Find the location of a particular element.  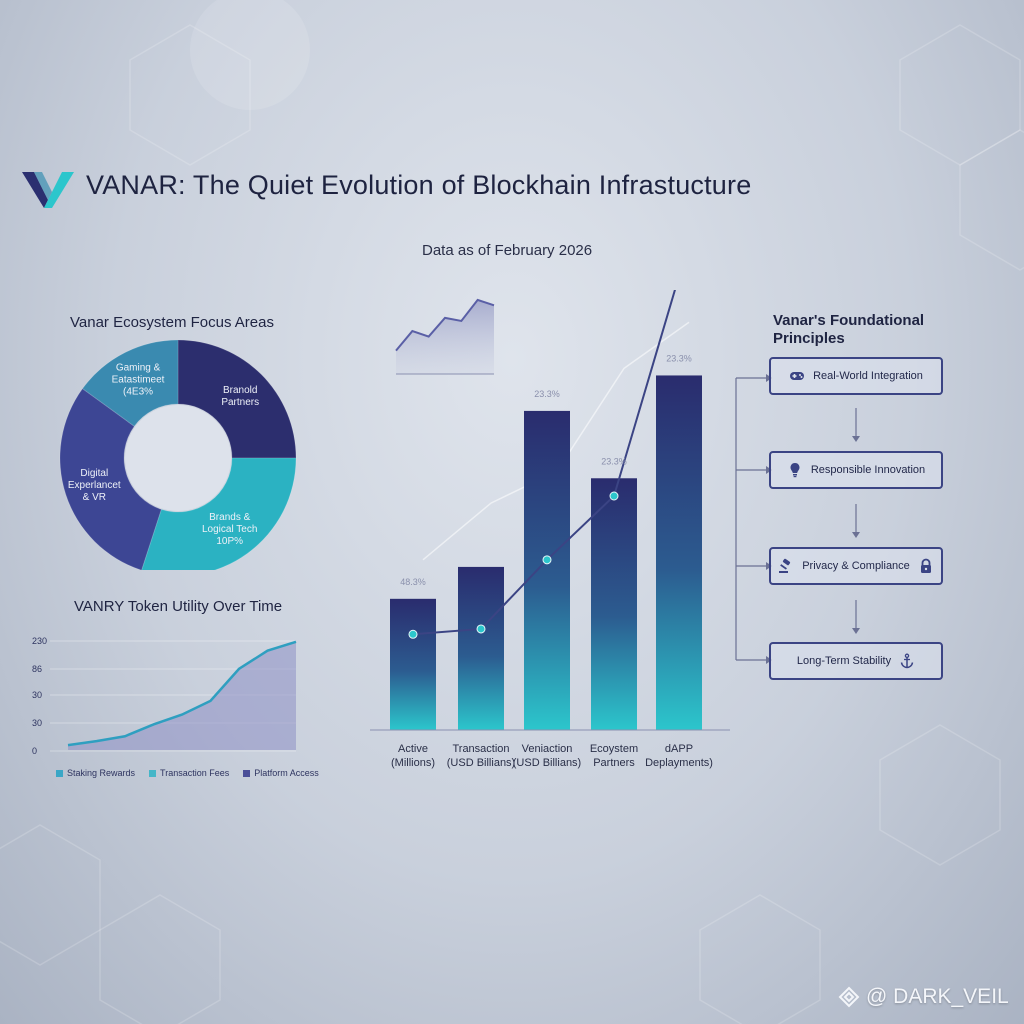

bar-category-label: dAPP Deplayments) is located at coordinates (679, 756).